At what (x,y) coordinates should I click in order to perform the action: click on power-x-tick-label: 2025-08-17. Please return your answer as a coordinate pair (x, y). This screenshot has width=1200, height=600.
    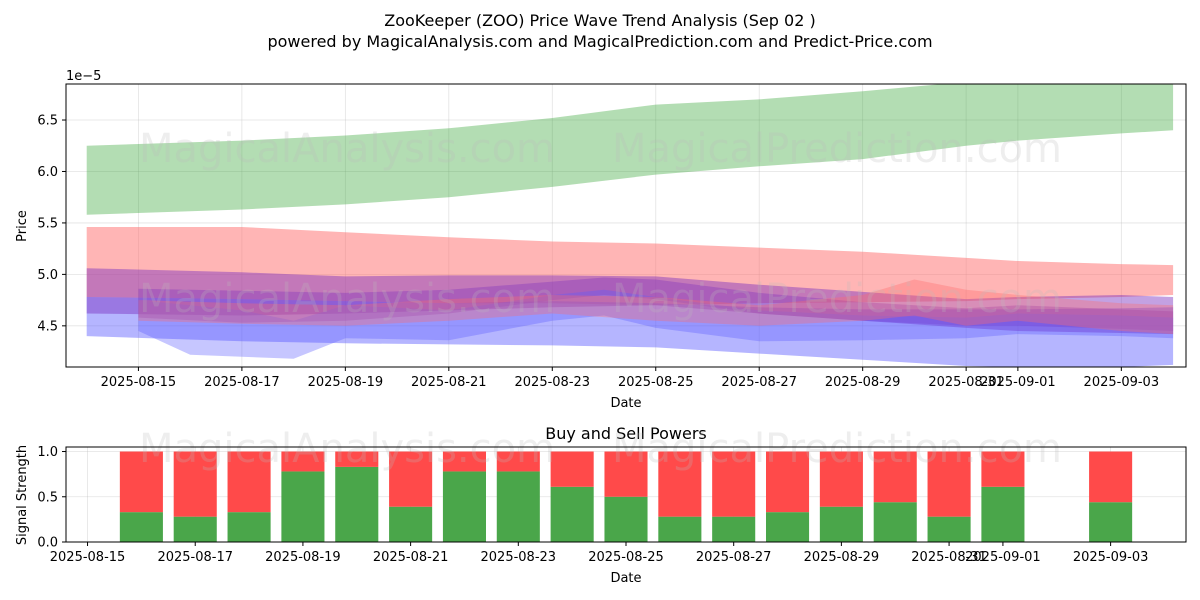
    Looking at the image, I should click on (195, 557).